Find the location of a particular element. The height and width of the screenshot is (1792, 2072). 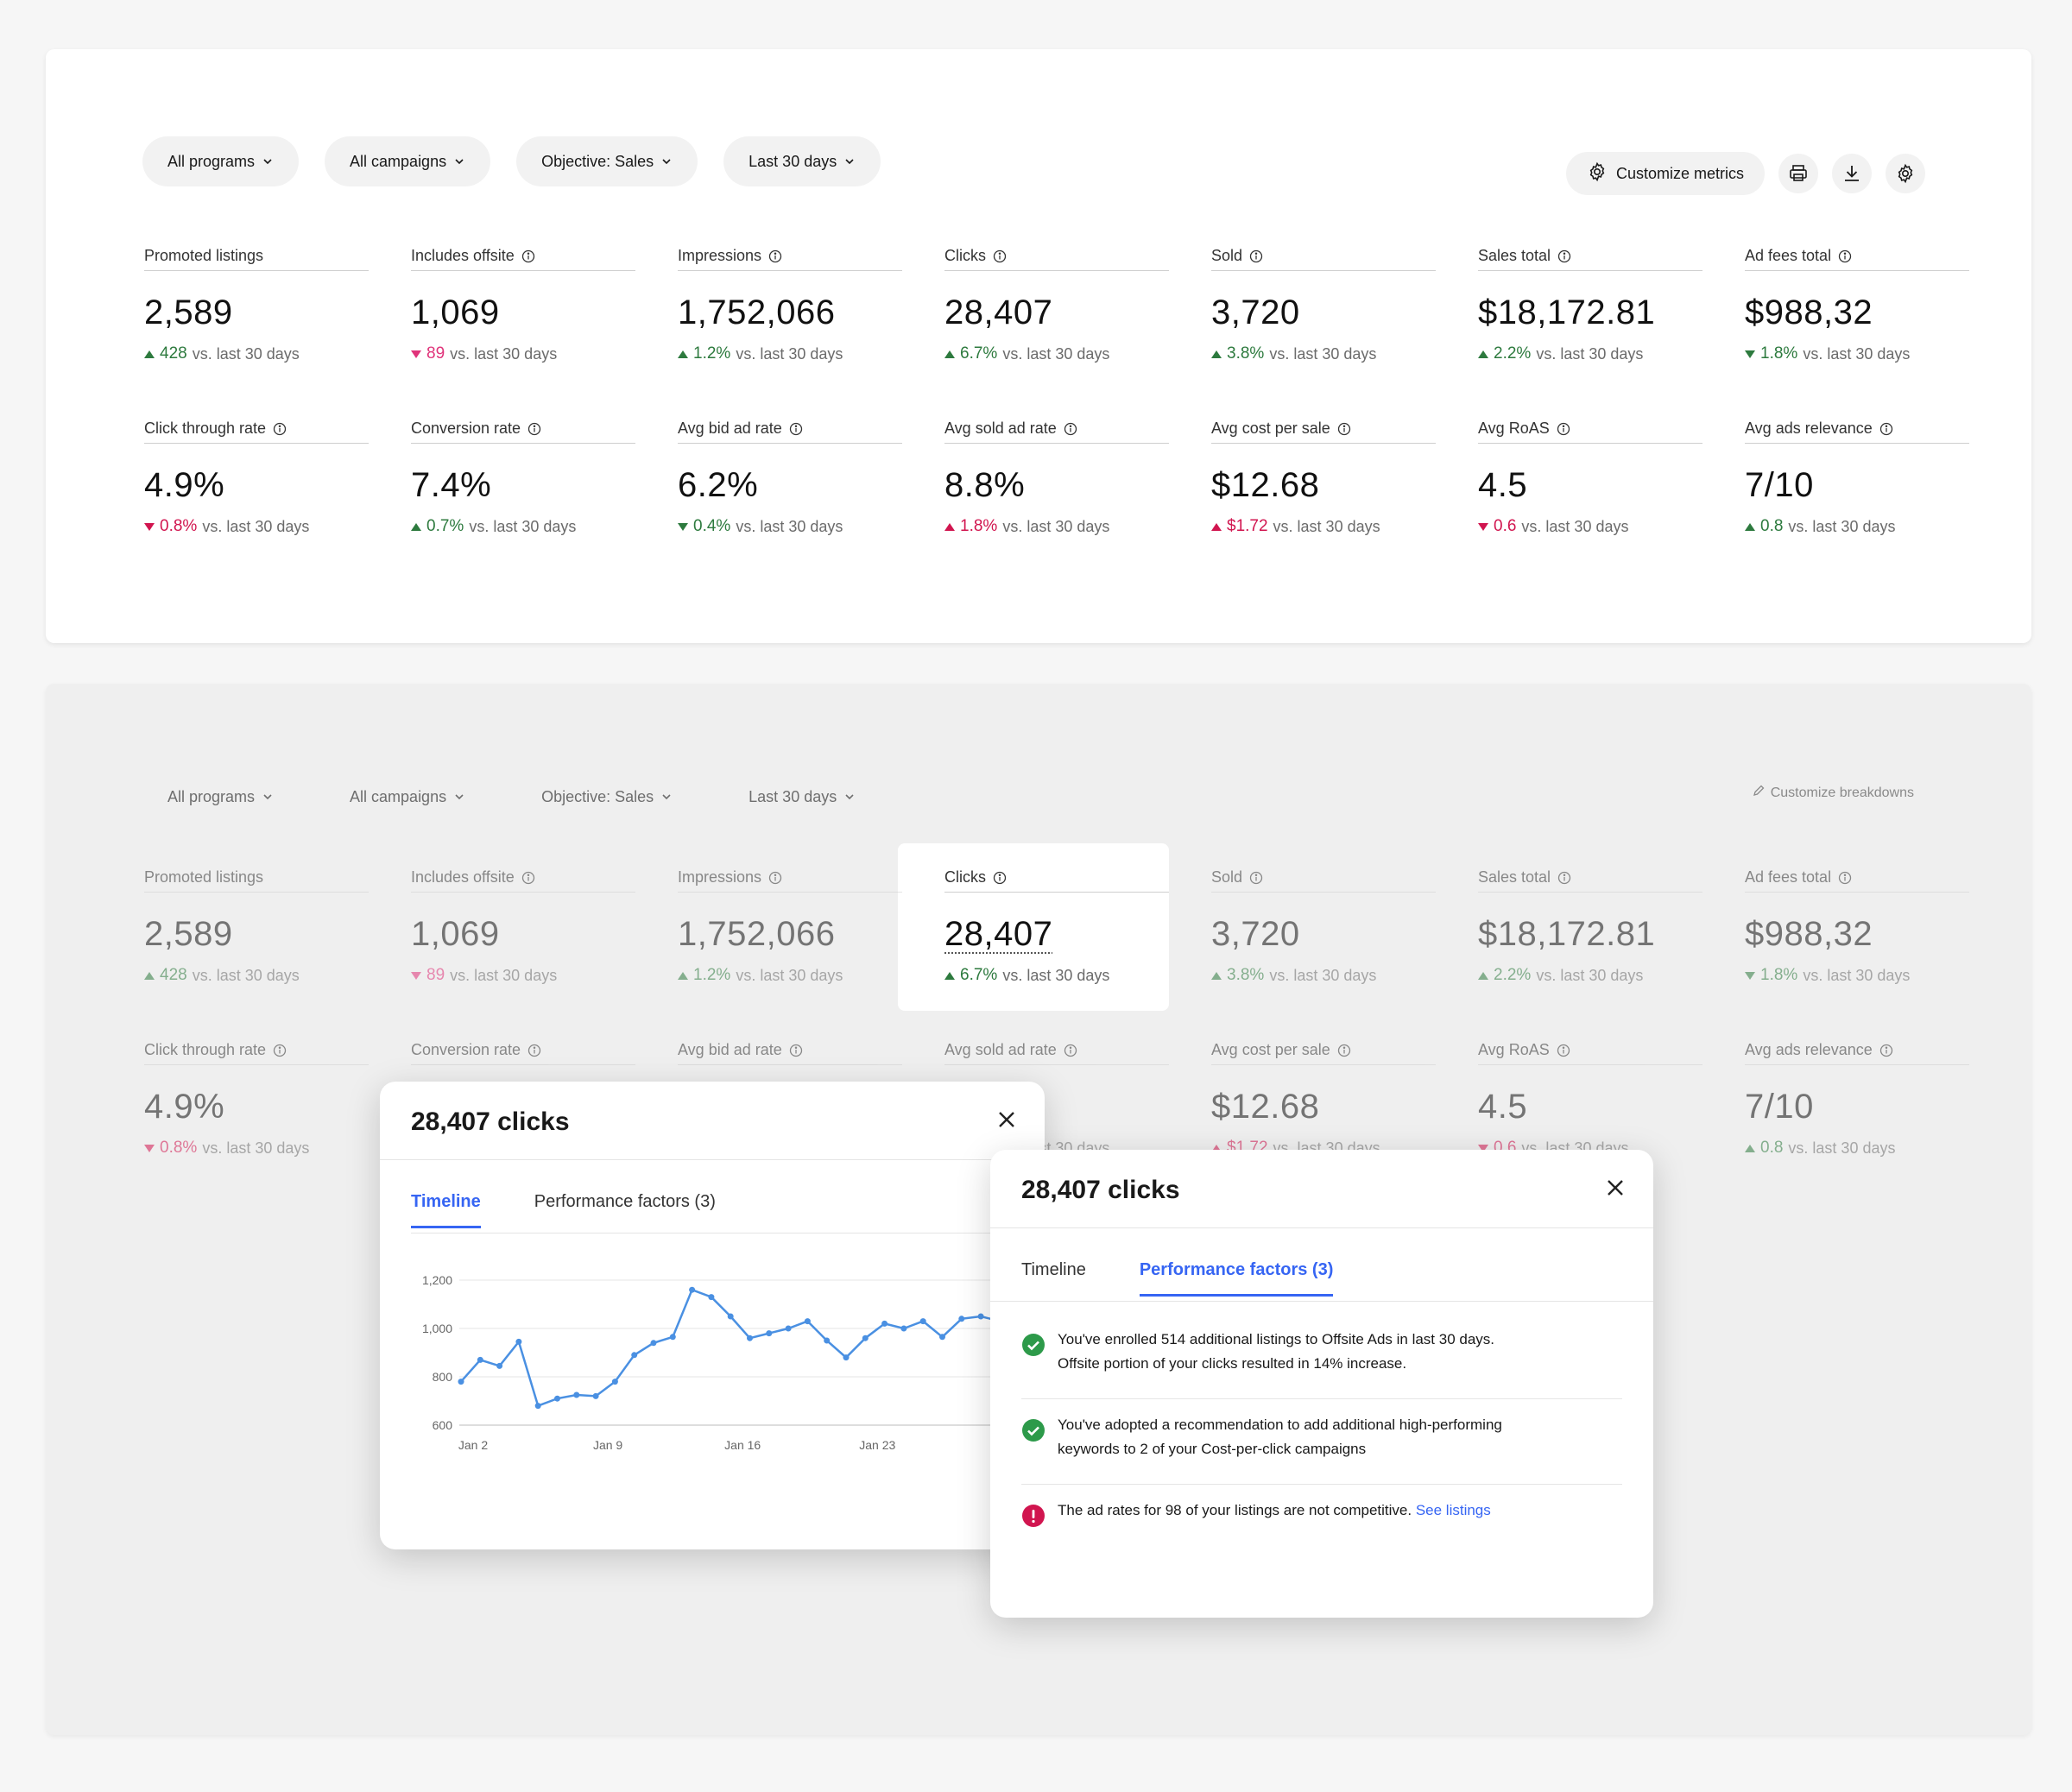

metric-label-text: Clicks is located at coordinates (965, 255).